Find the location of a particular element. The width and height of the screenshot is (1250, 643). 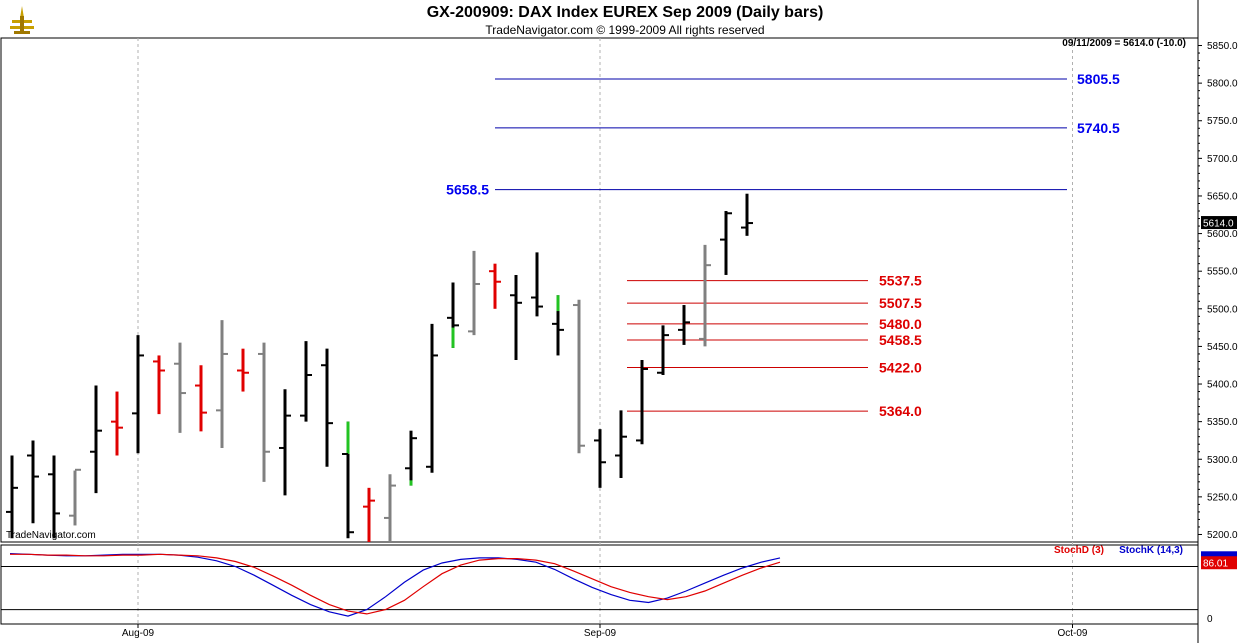

x-tick-label: Sep-09 is located at coordinates (600, 633).